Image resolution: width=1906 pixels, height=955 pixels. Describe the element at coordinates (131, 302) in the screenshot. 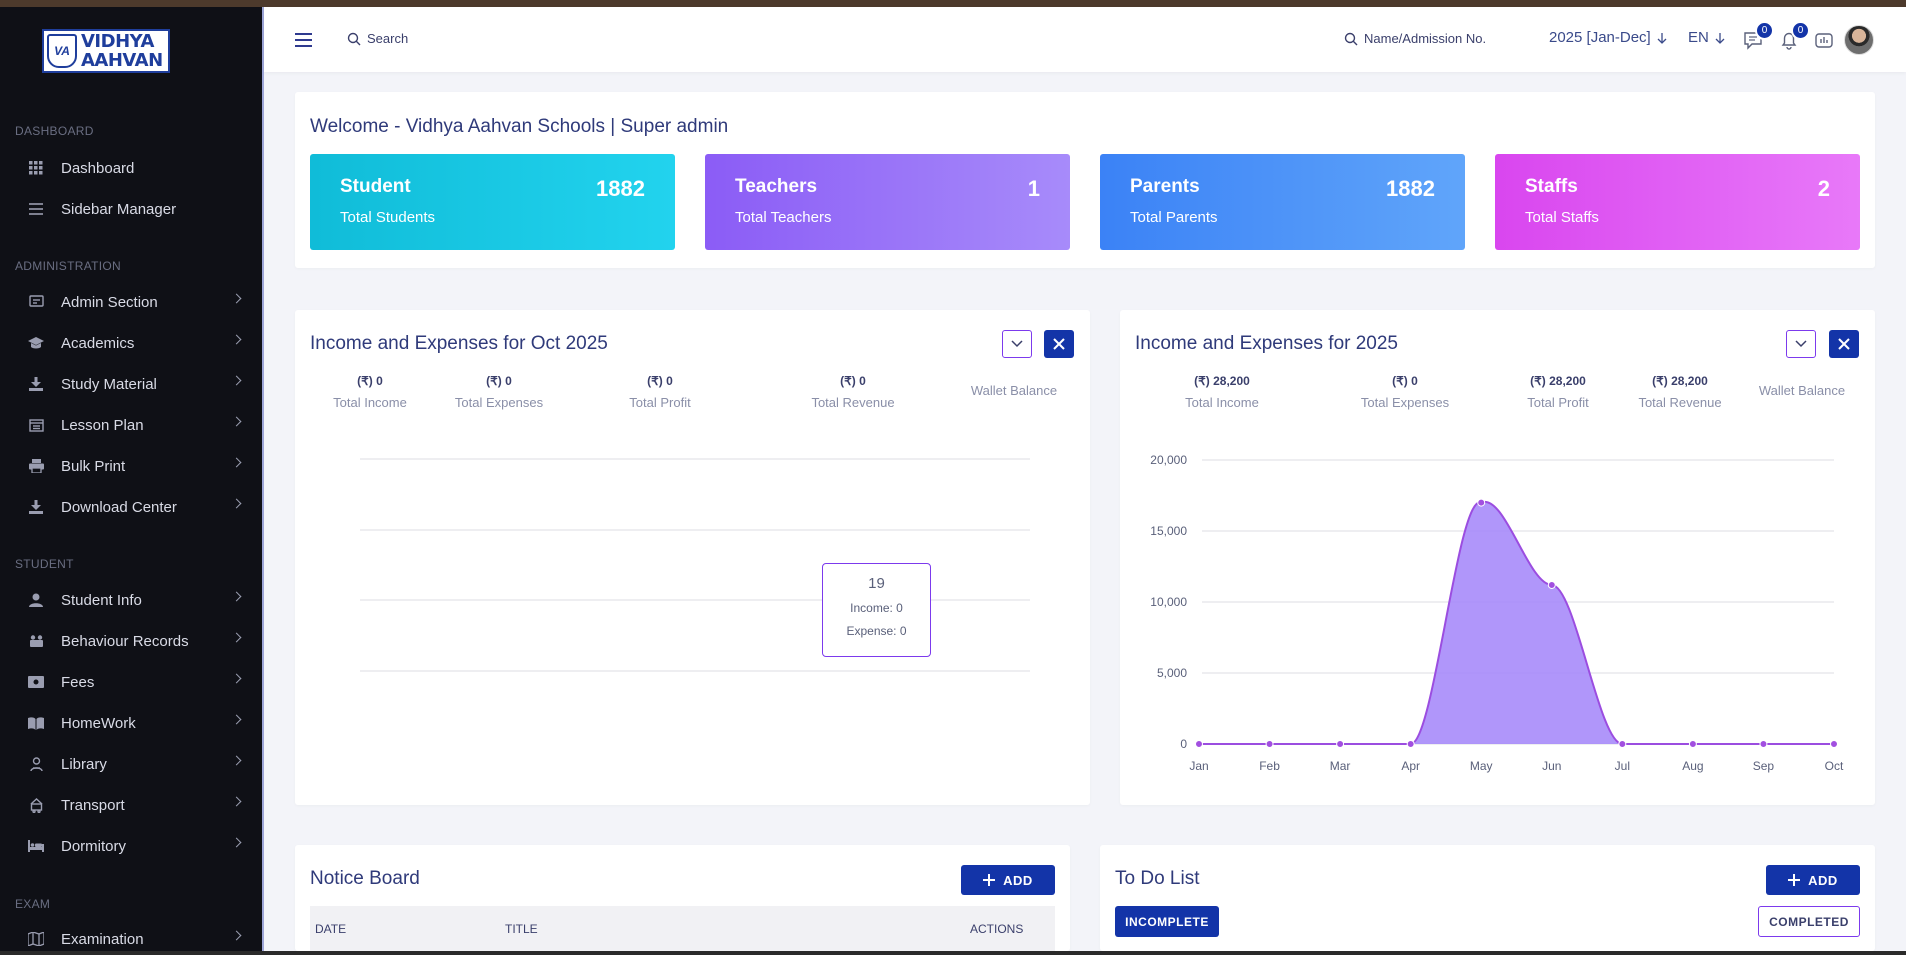

I see `sidebar-item-admin-section: Admin Section` at that location.